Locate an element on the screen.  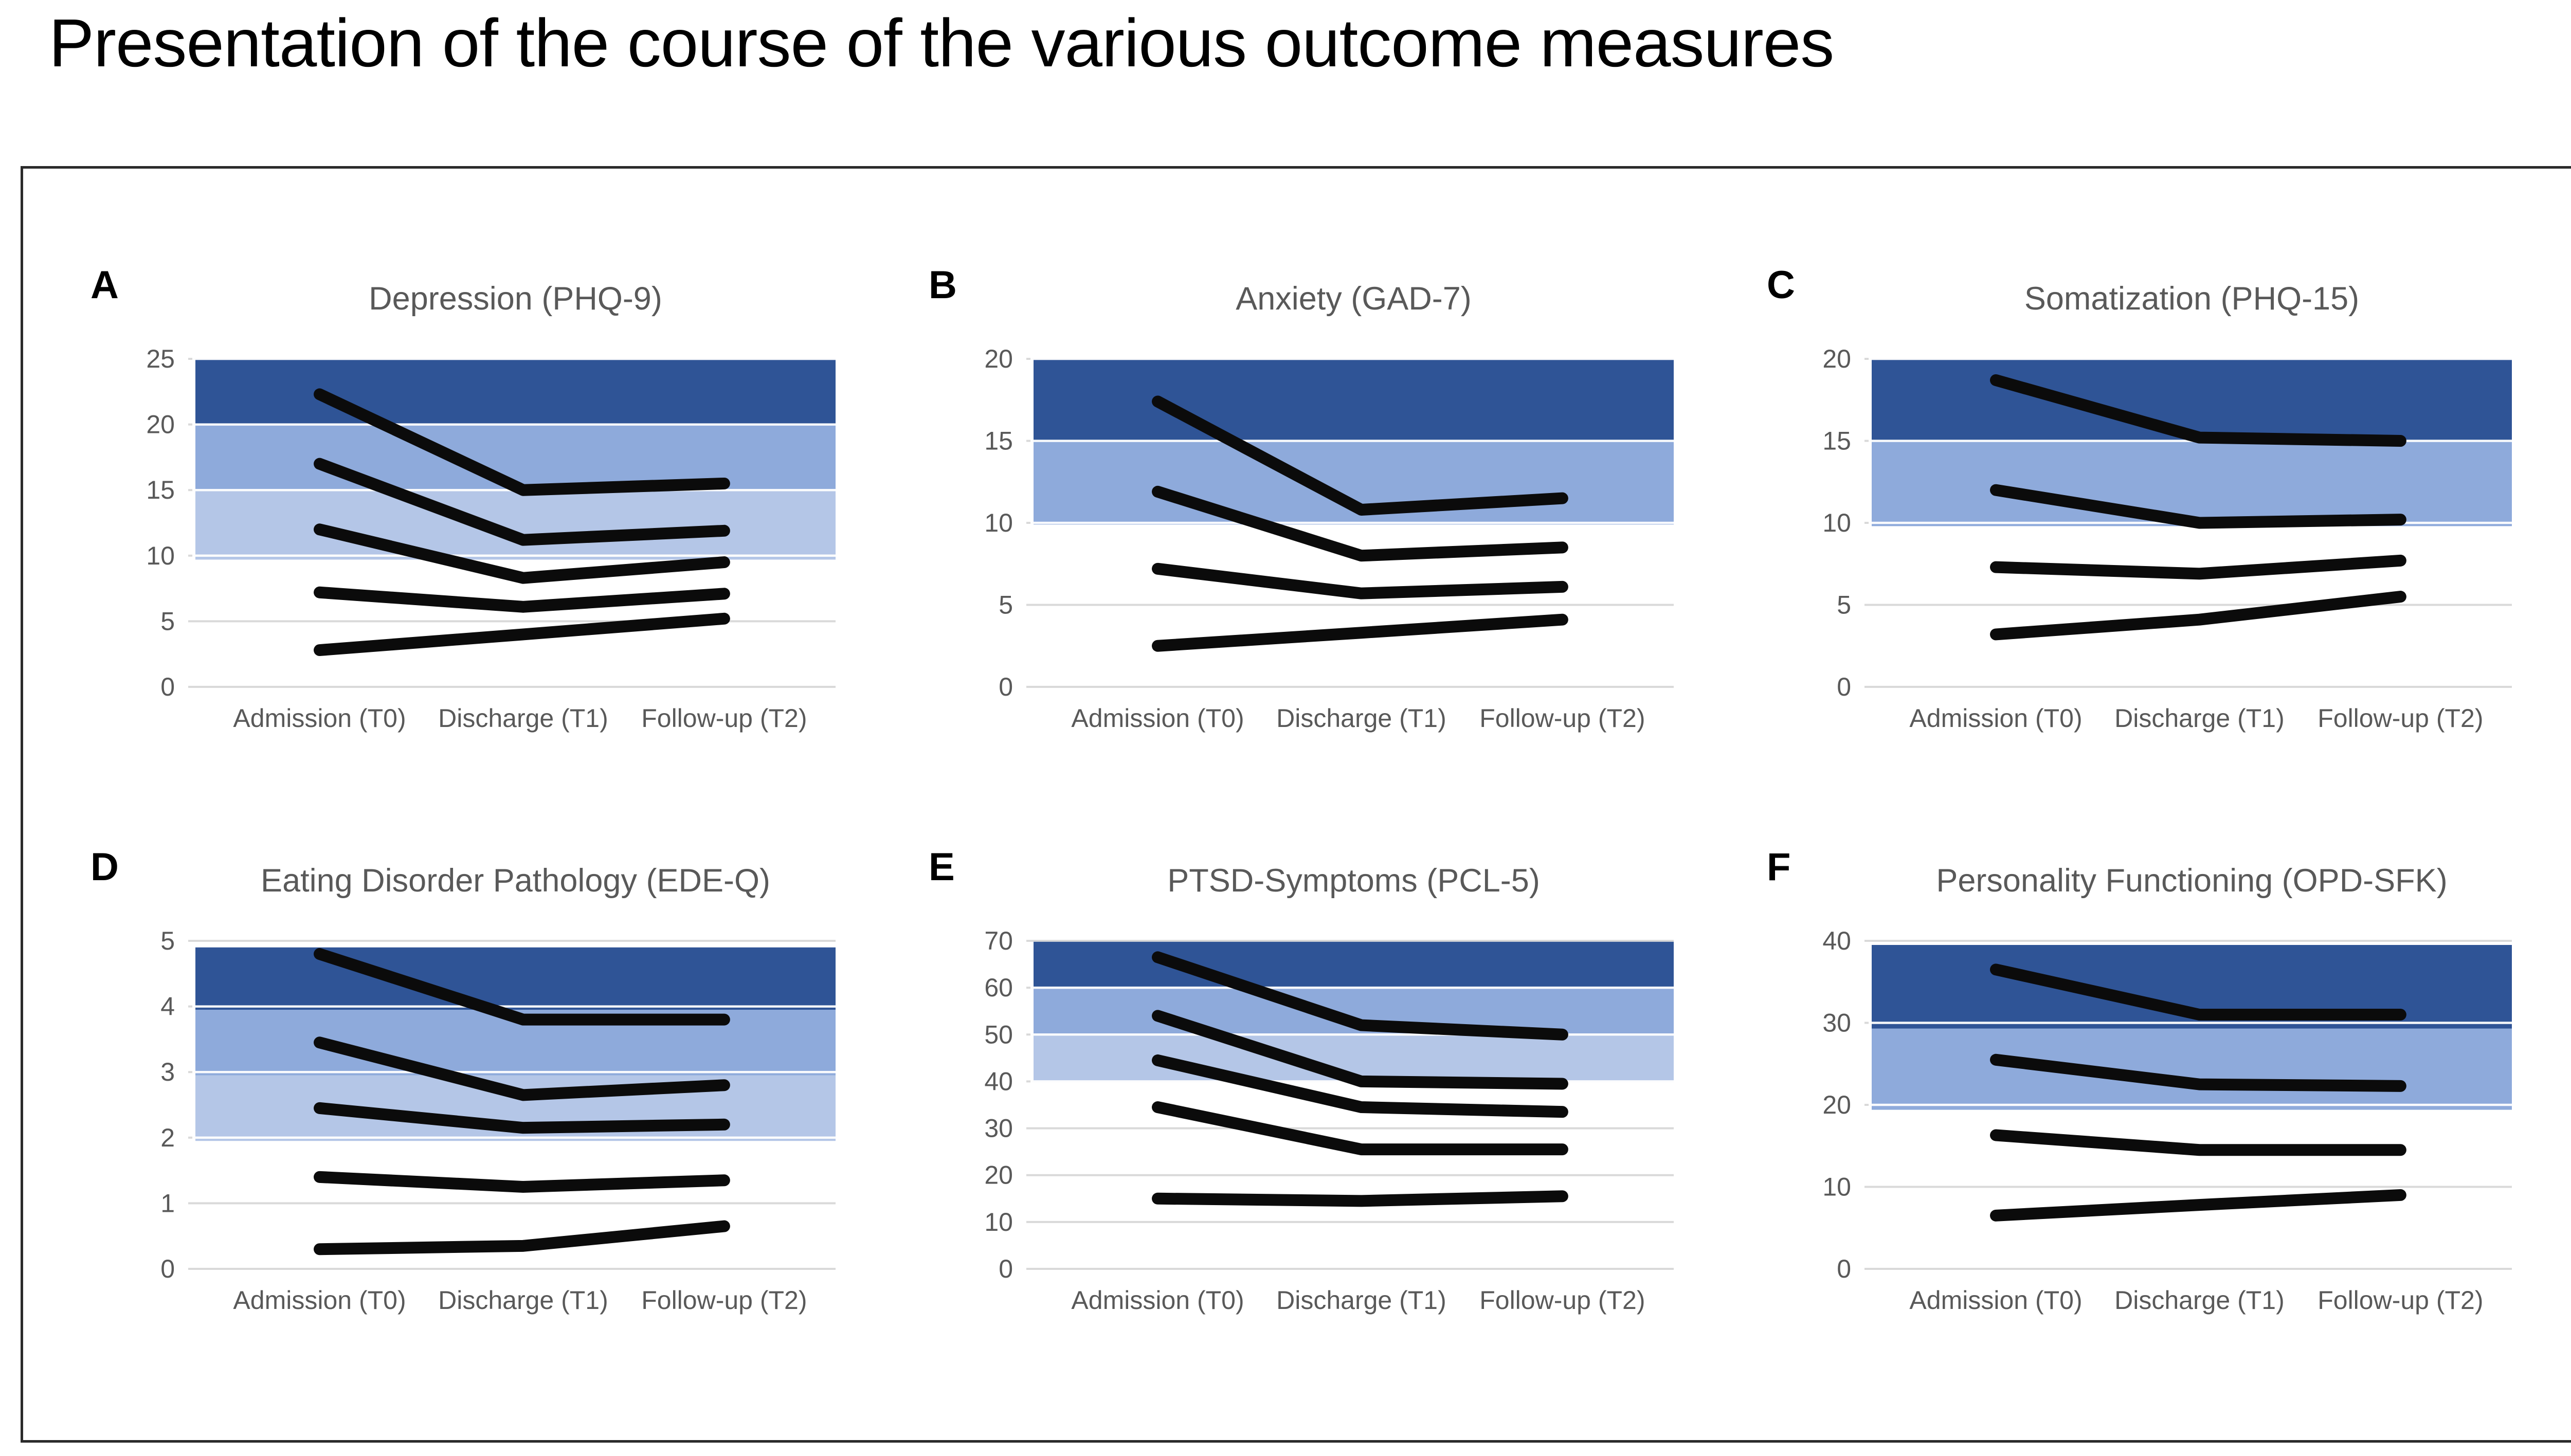
chart-title: Anxiety (GAD-7) is located at coordinates (1354, 299).